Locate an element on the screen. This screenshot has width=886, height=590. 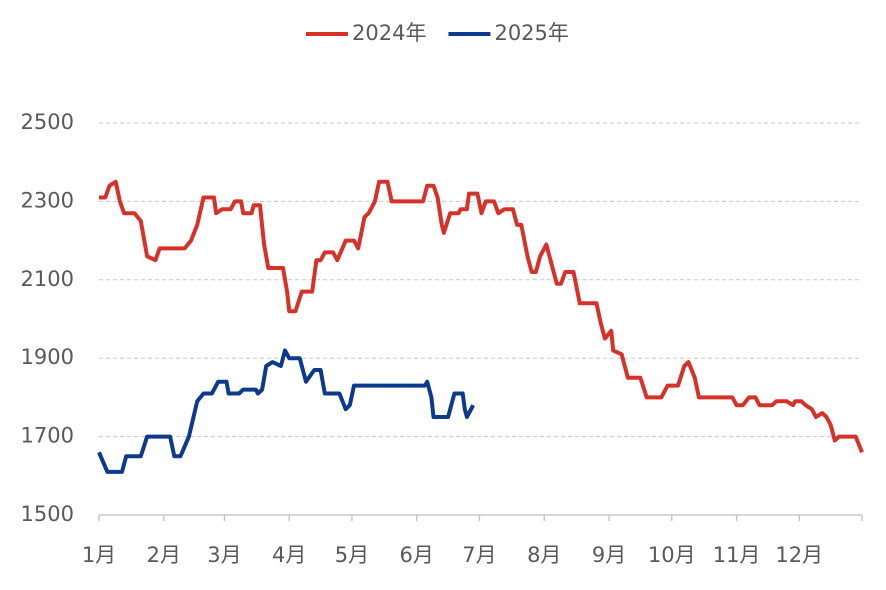
x-tick-label: 8月 is located at coordinates (544, 555).